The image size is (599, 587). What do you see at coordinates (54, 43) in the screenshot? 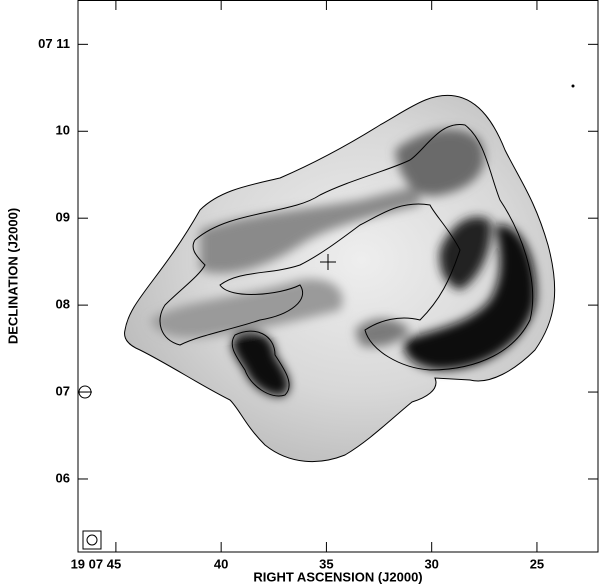
I see `y-tick-label: 07 11` at bounding box center [54, 43].